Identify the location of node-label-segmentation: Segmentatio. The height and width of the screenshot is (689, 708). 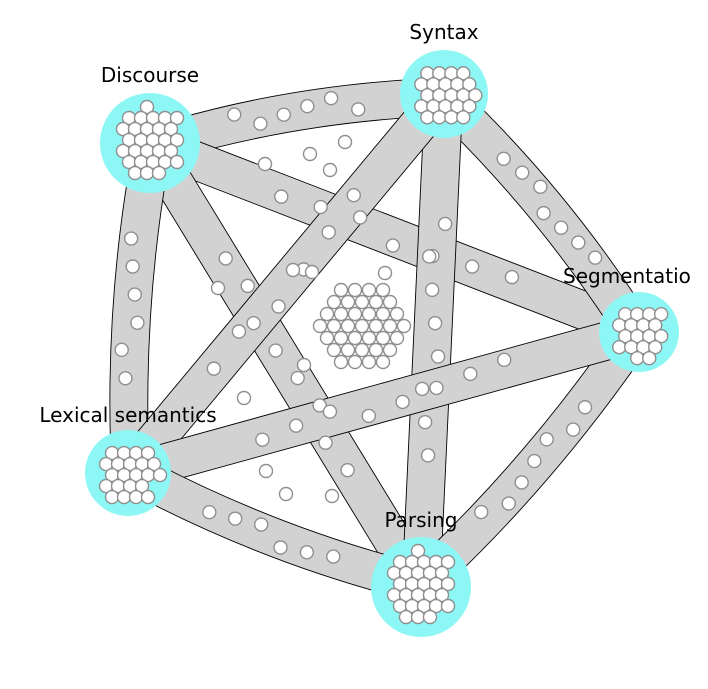
(627, 276).